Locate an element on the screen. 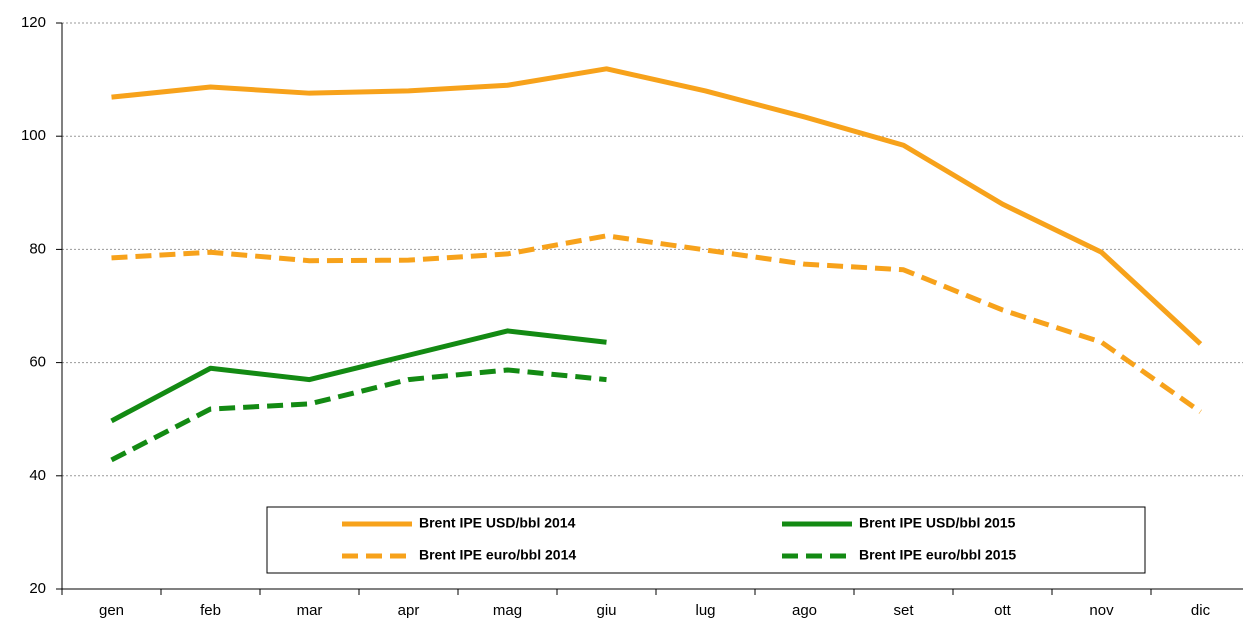 Image resolution: width=1243 pixels, height=621 pixels. y-tick-label: 100 is located at coordinates (33, 135).